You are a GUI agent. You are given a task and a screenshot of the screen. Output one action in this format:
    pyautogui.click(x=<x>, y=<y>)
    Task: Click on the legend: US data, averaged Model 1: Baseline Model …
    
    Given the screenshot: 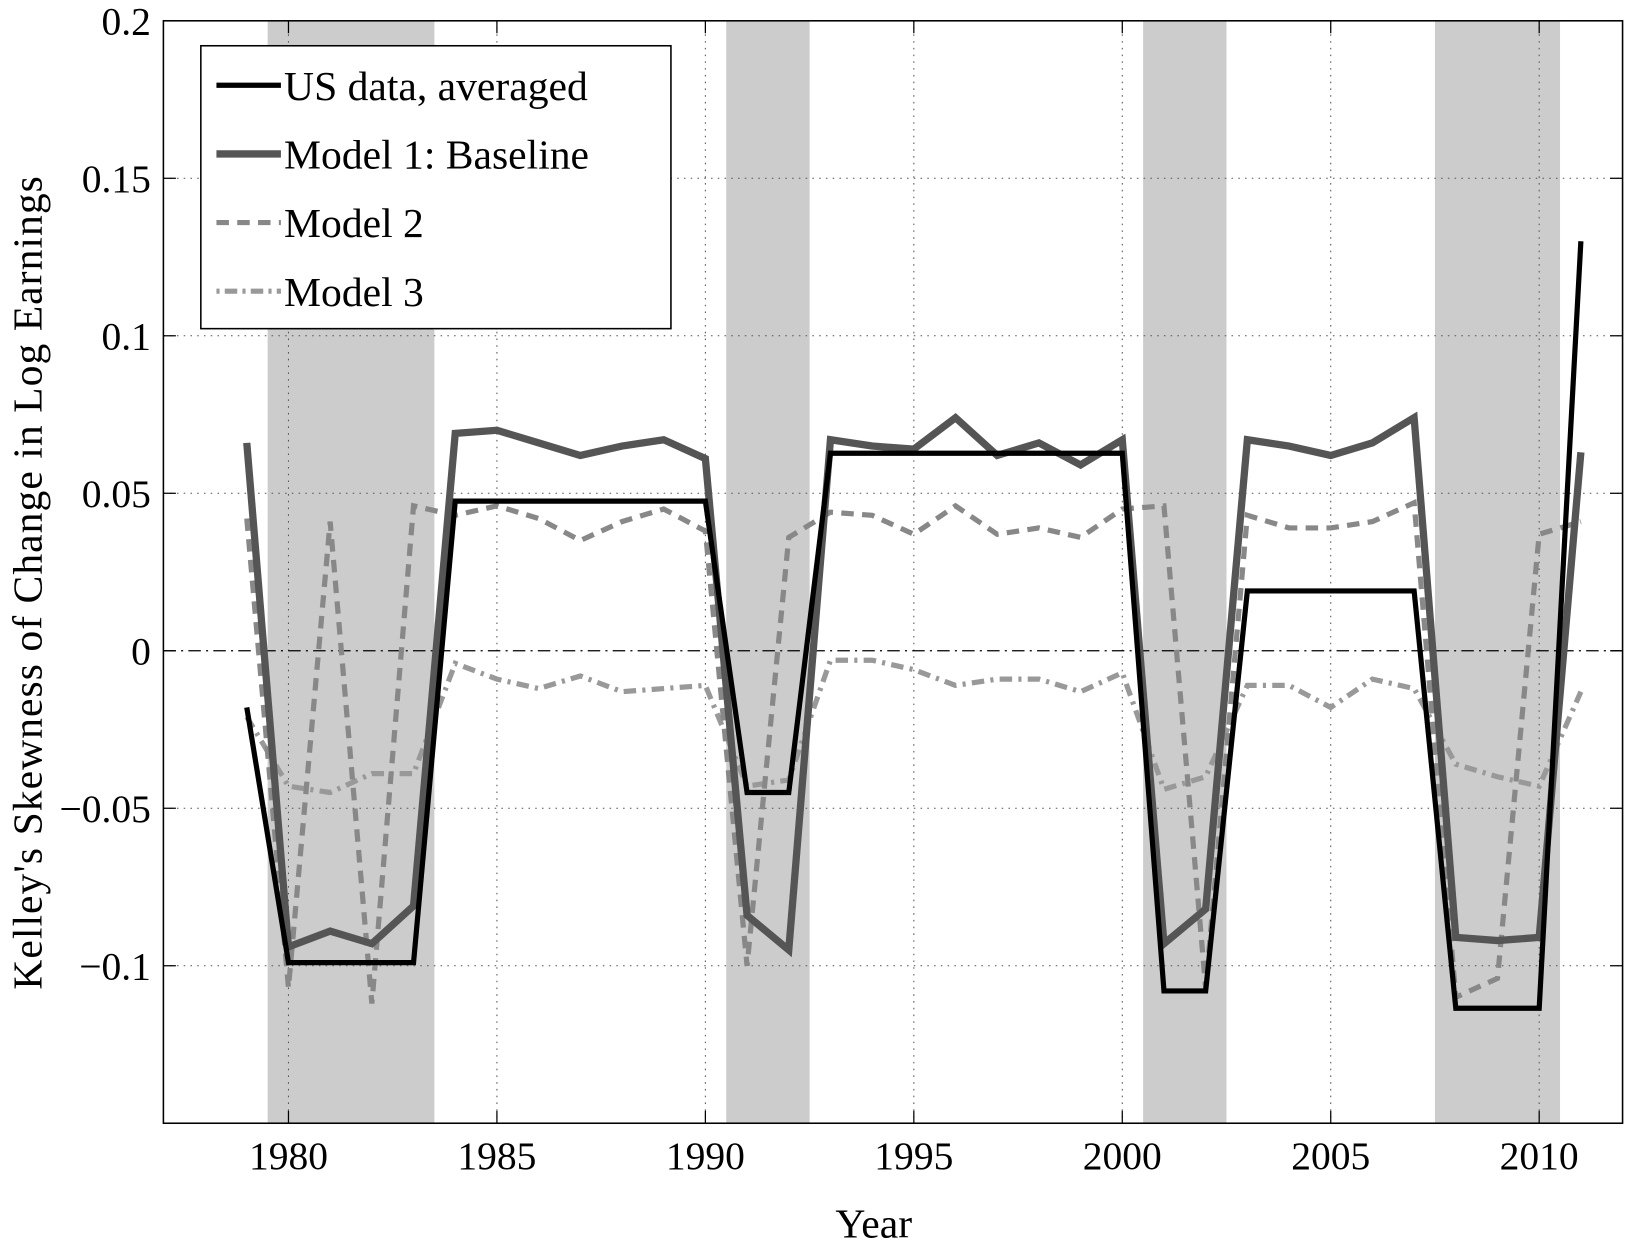 What is the action you would take?
    pyautogui.click(x=436, y=187)
    